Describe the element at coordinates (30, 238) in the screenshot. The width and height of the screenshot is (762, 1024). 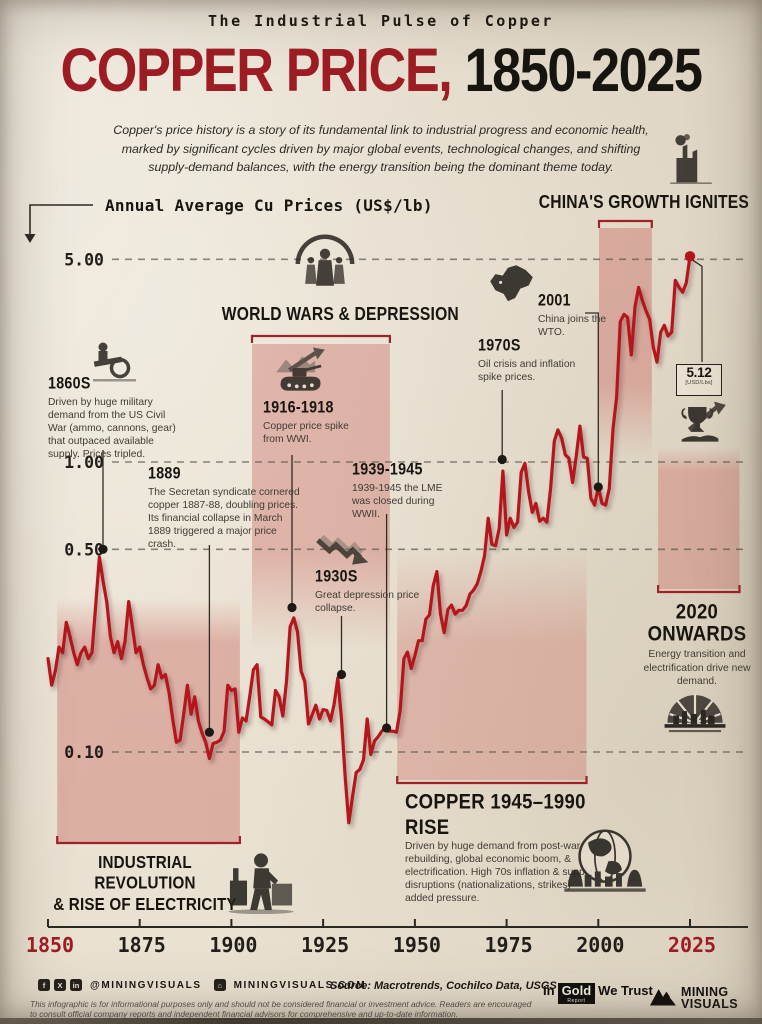
I see `arrow-down-icon` at that location.